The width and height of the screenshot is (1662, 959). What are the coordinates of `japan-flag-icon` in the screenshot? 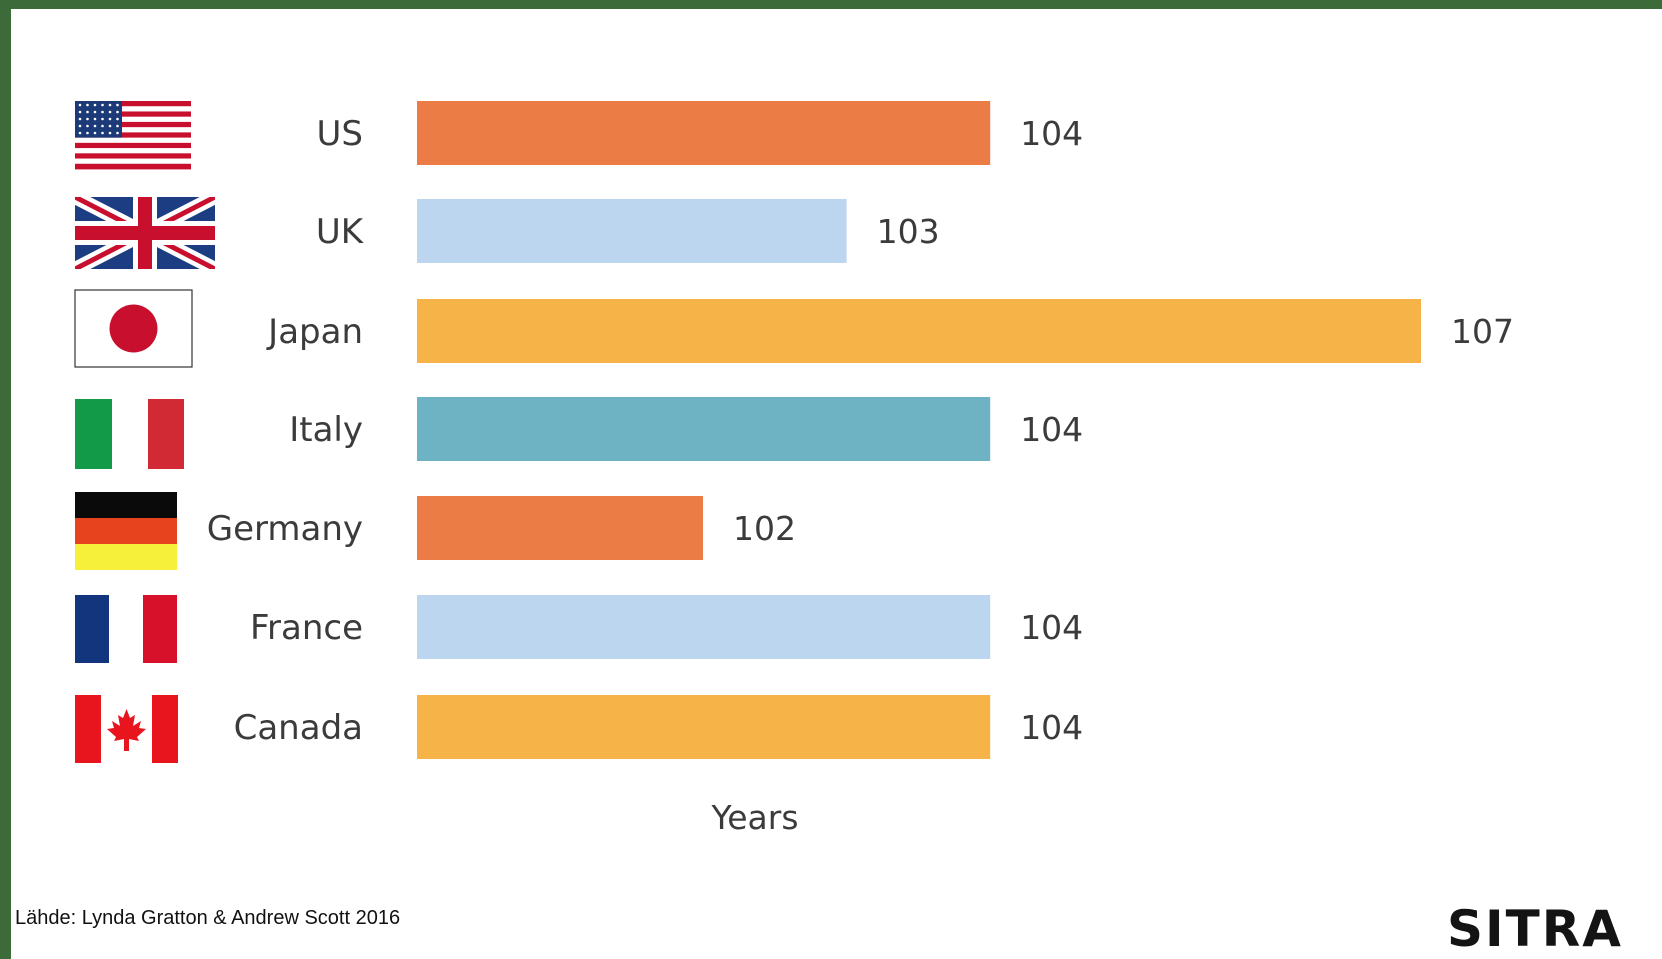 It's located at (133, 328).